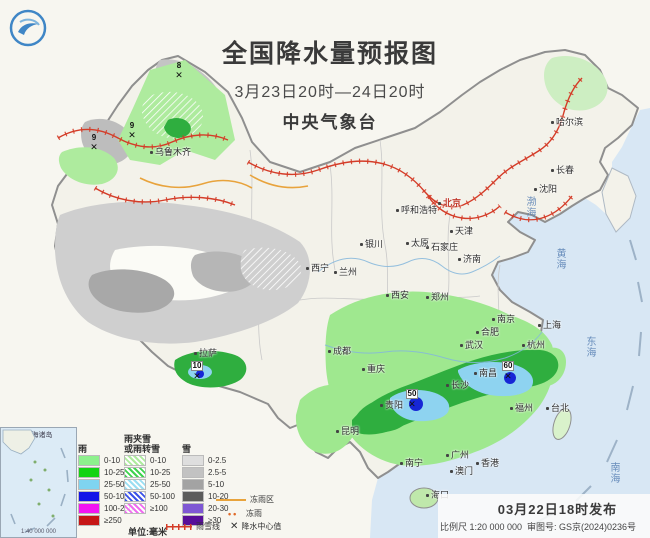 Image resolution: width=650 pixels, height=538 pixels. Describe the element at coordinates (149, 484) in the screenshot. I see `legend-row: 25-50` at that location.